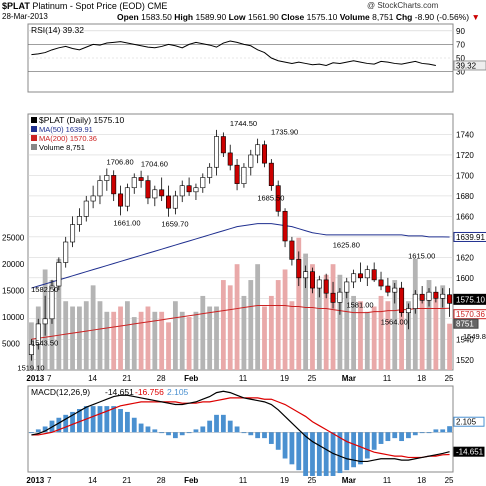 This screenshot has width=486, height=486. What do you see at coordinates (474, 336) in the screenshot?
I see `price-annotation: 1549.80` at bounding box center [474, 336].